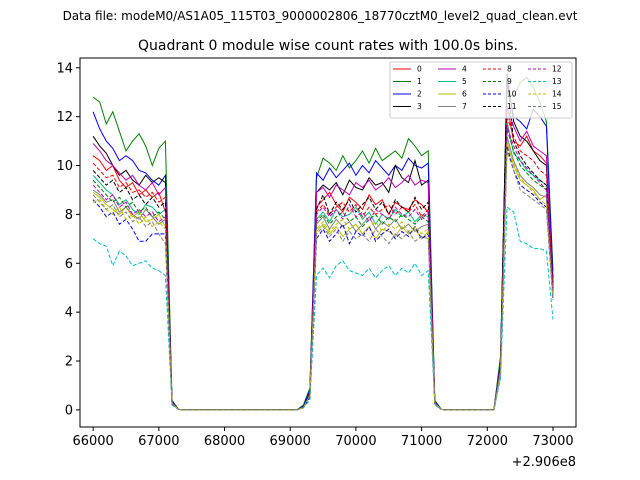 This screenshot has height=480, width=640. What do you see at coordinates (92, 441) in the screenshot?
I see `x-tick-label: 66000` at bounding box center [92, 441].